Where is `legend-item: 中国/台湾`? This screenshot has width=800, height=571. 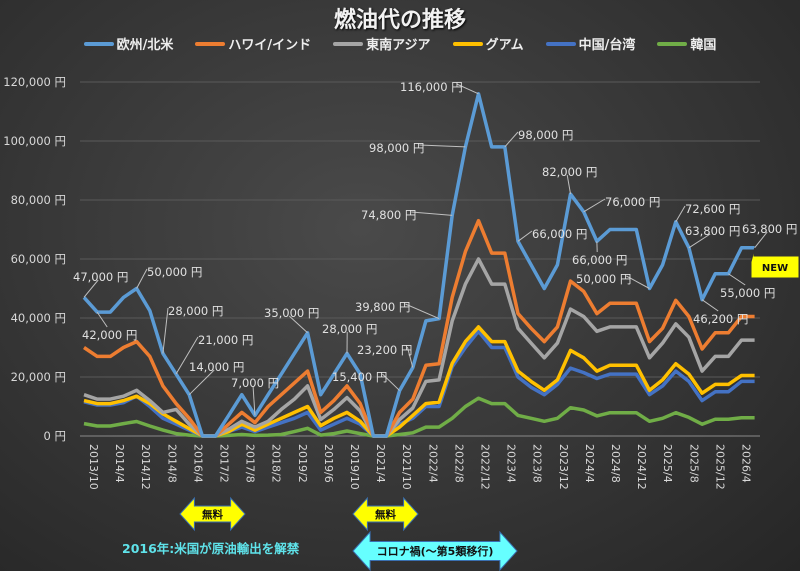 legend-item: 中国/台湾 is located at coordinates (590, 43).